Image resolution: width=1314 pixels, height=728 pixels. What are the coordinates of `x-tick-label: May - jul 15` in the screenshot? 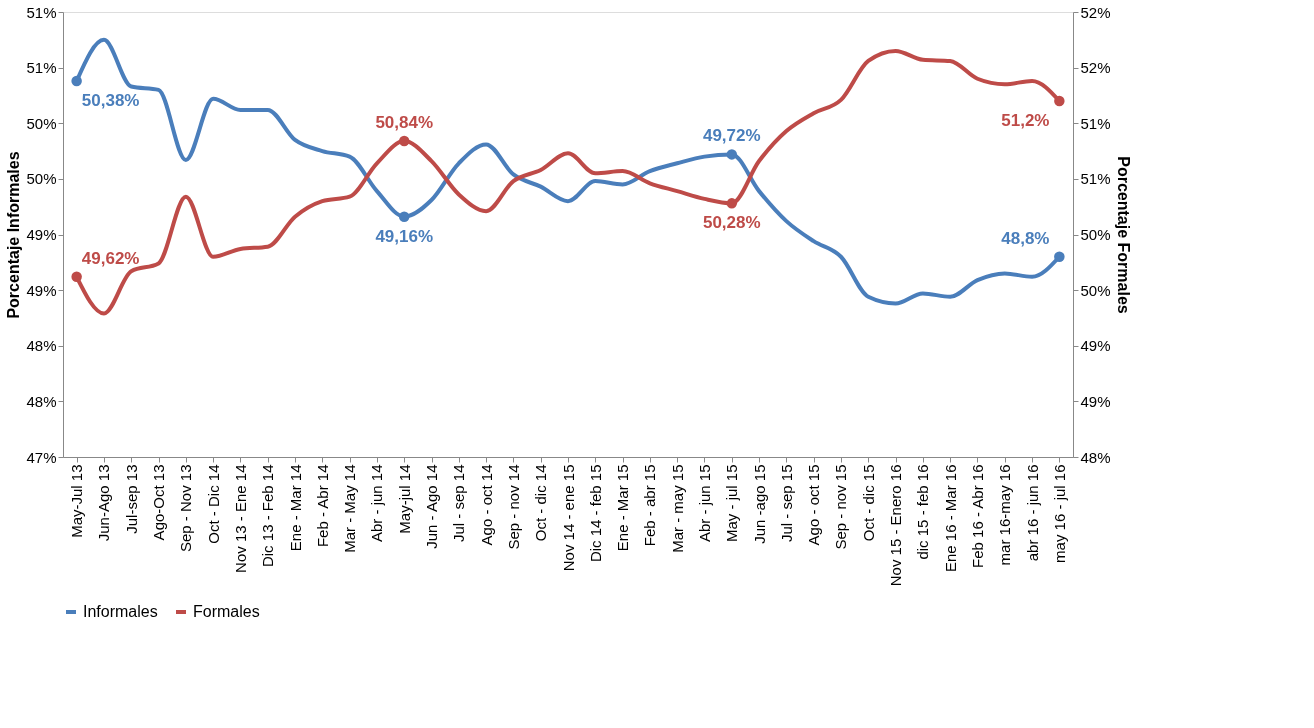 It's located at (732, 503).